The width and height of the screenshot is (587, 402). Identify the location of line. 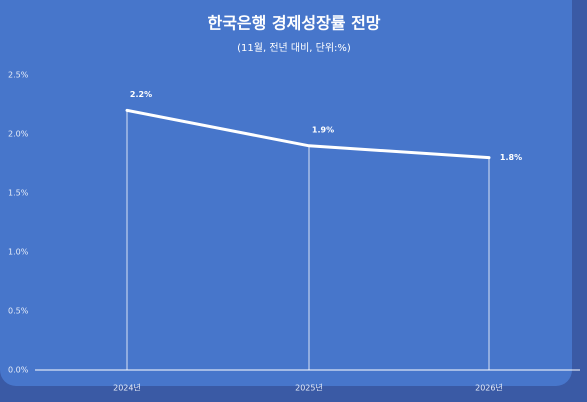
(308, 134).